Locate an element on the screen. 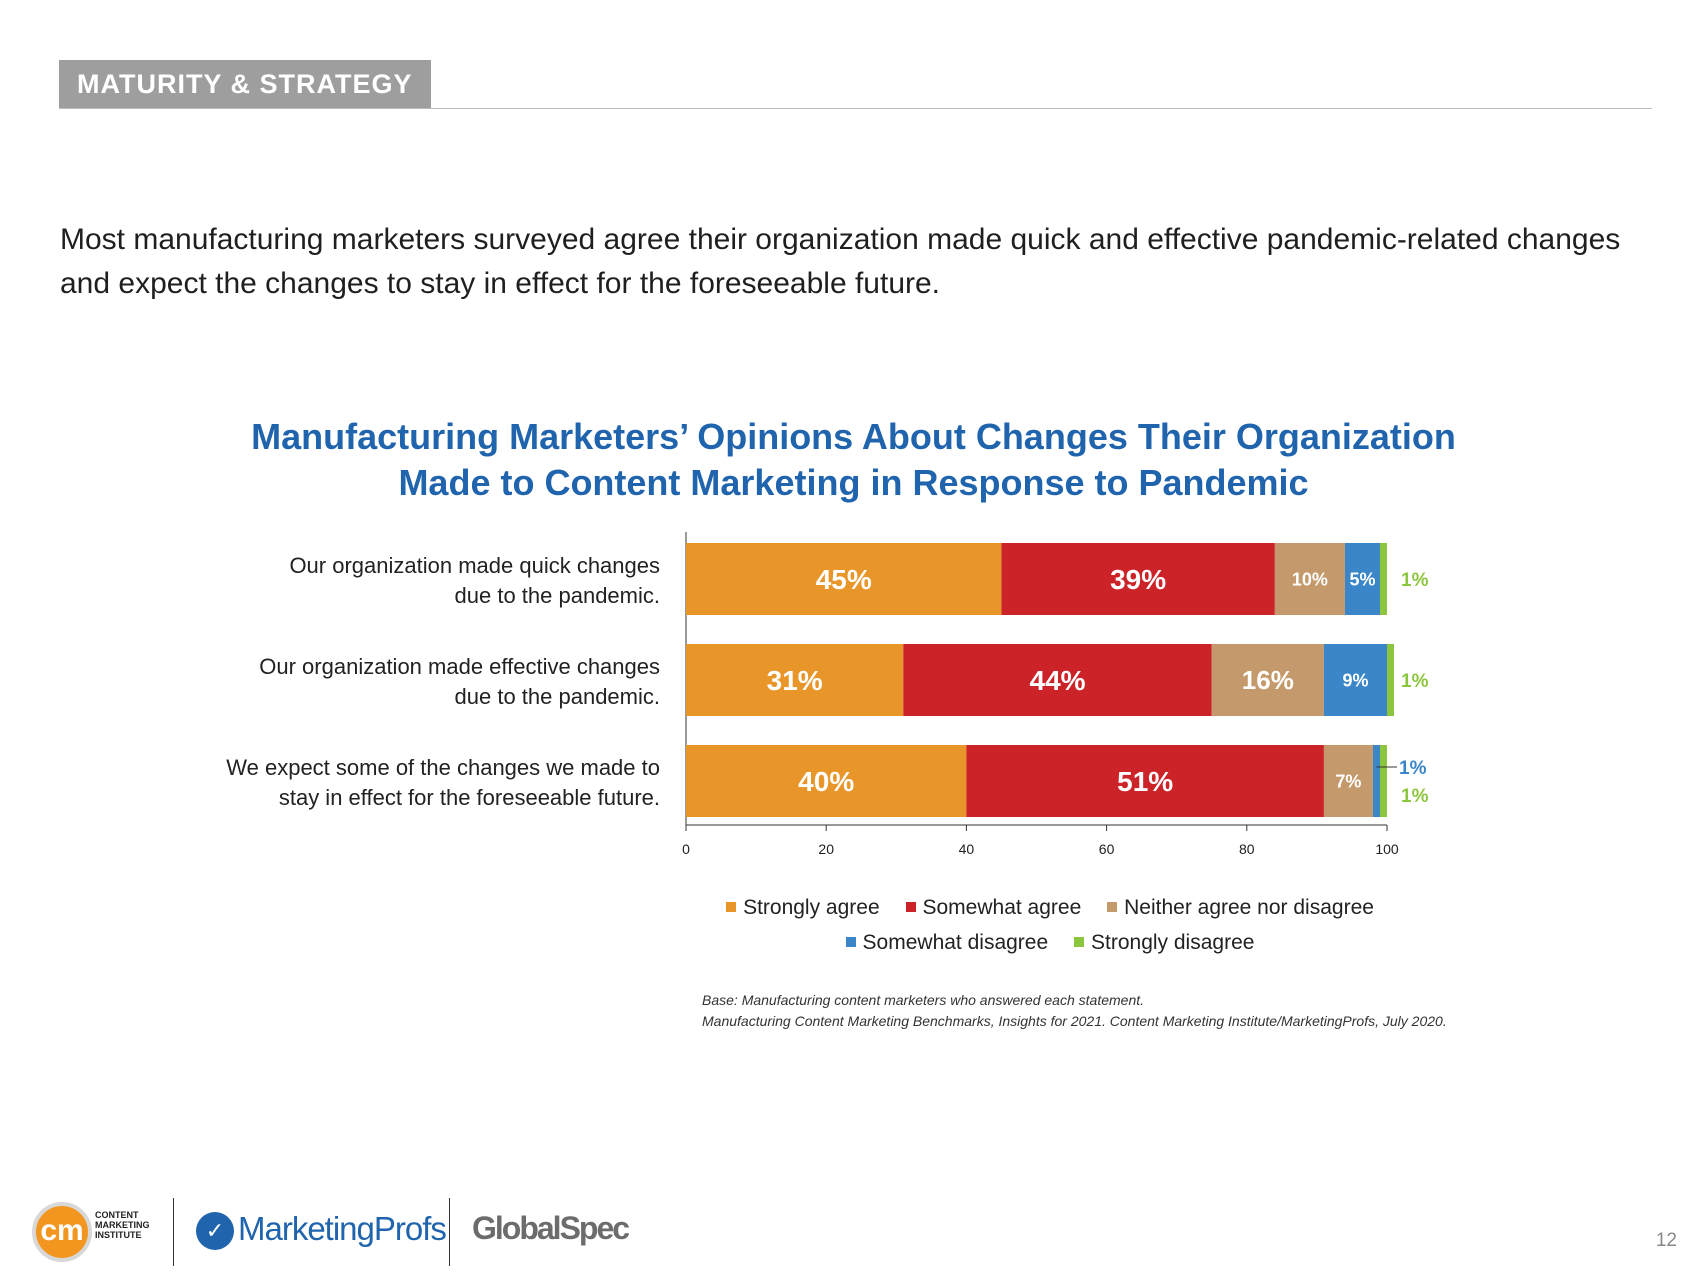 The height and width of the screenshot is (1280, 1707). cmi-logo: cm is located at coordinates (62, 1232).